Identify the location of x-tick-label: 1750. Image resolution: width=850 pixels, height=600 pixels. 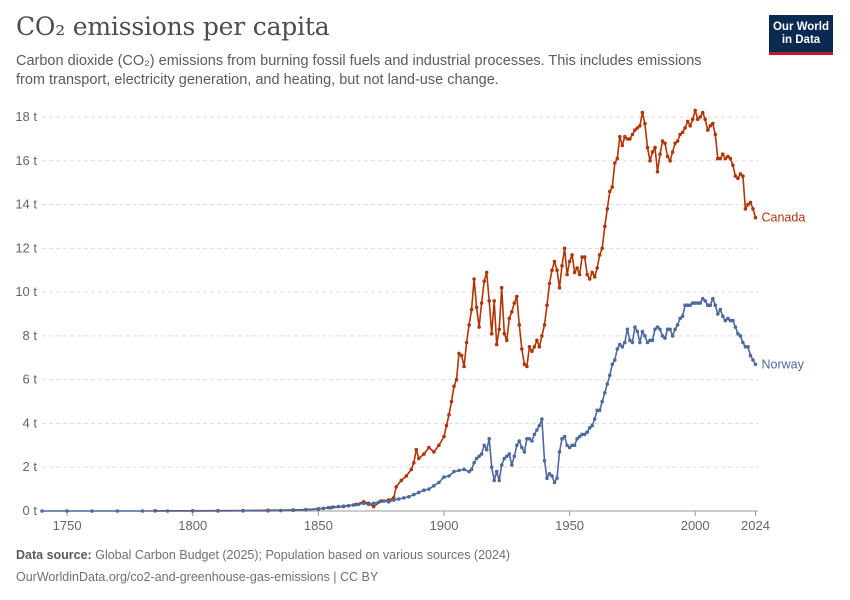
(67, 525).